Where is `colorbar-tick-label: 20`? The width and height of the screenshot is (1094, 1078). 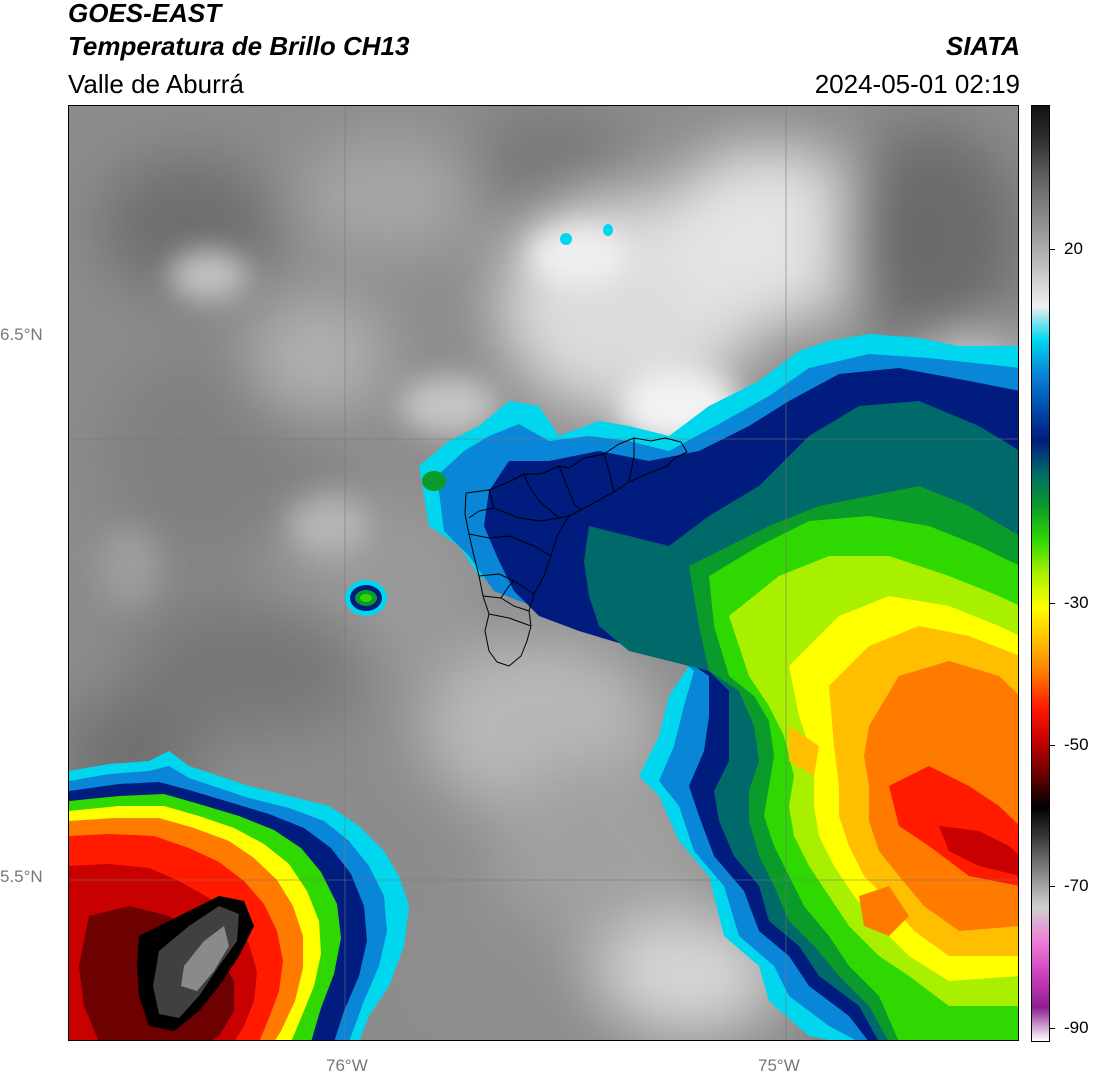 colorbar-tick-label: 20 is located at coordinates (1073, 248).